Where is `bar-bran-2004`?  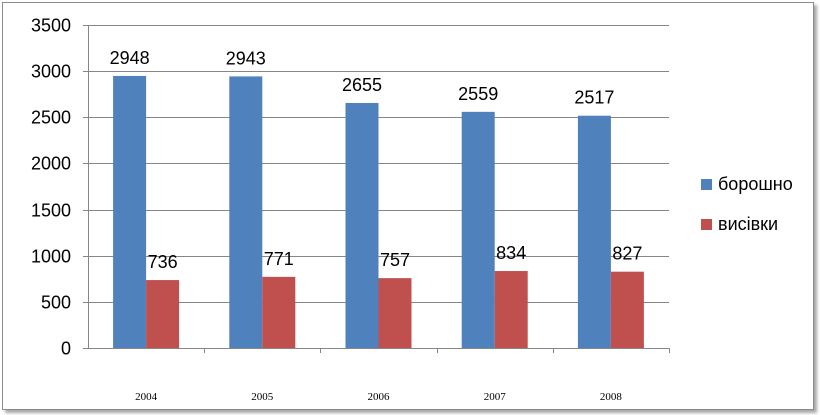
bar-bran-2004 is located at coordinates (163, 314).